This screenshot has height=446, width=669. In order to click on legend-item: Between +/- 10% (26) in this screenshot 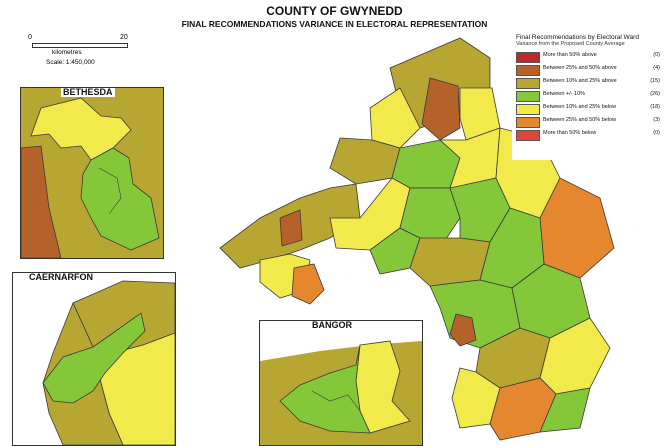, I will do `click(588, 95)`.